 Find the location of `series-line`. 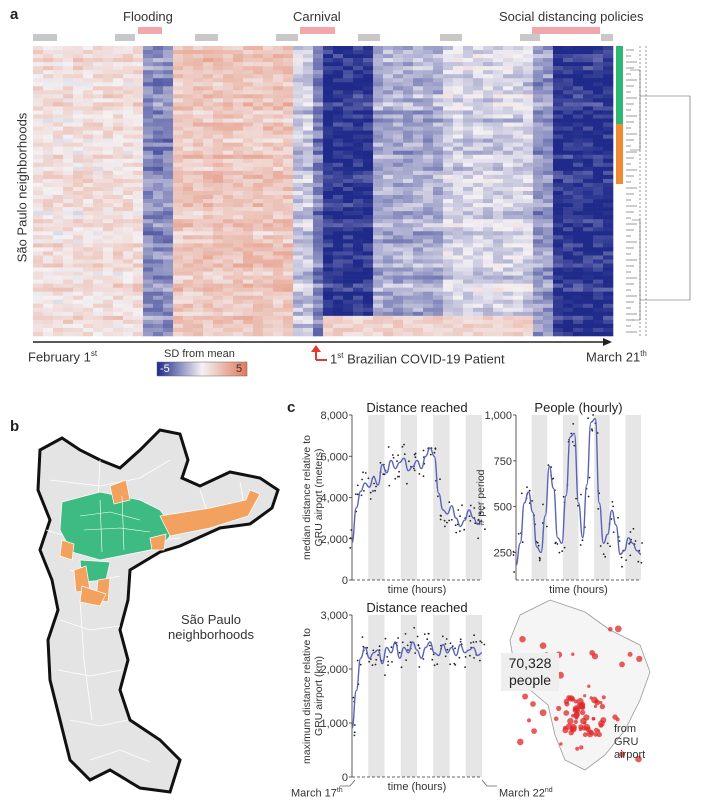

series-line is located at coordinates (578, 491).